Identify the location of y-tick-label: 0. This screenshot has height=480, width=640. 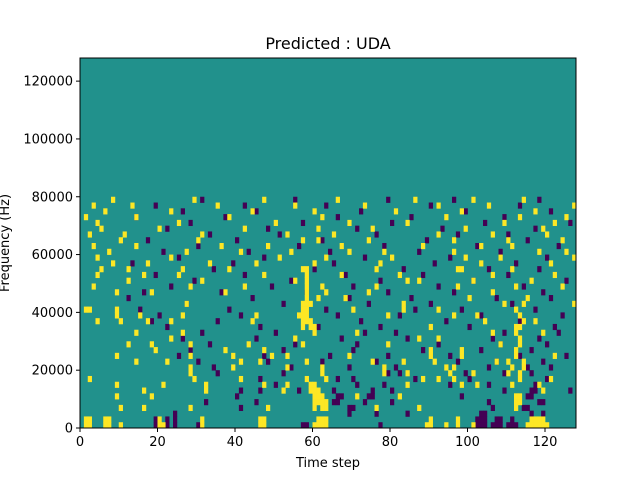
(69, 429).